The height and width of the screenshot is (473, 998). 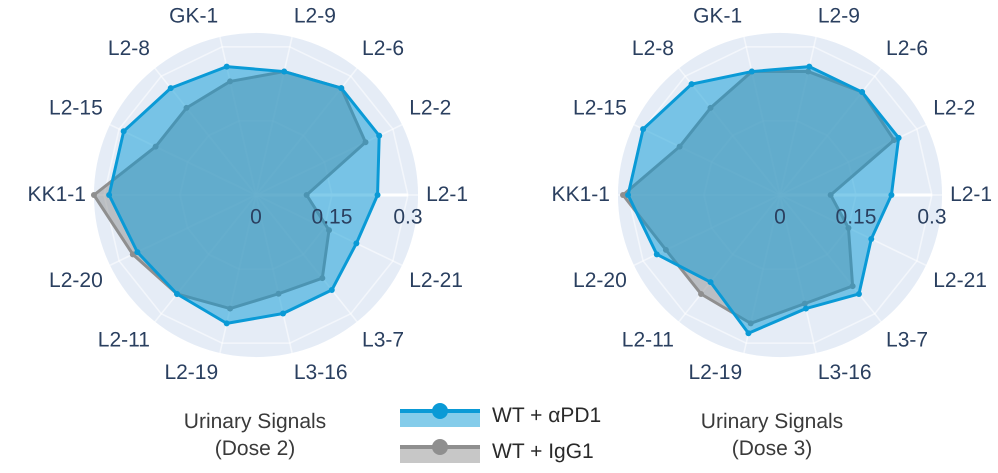 What do you see at coordinates (255, 435) in the screenshot?
I see `text: Urinary Signals (Dose 2)` at bounding box center [255, 435].